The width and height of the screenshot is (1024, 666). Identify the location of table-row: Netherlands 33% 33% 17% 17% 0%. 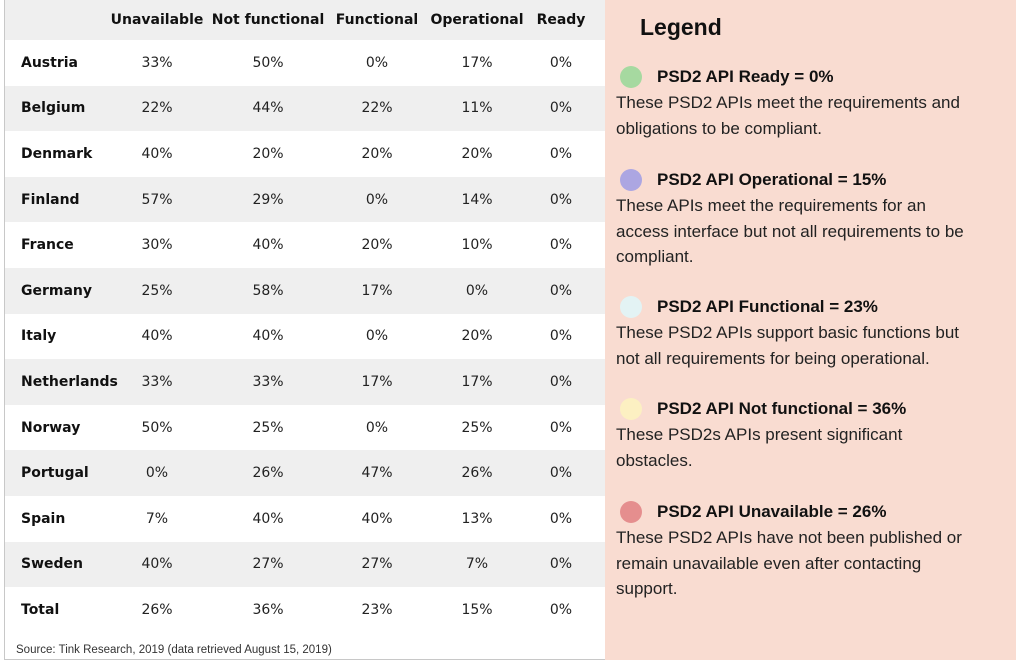
(305, 382).